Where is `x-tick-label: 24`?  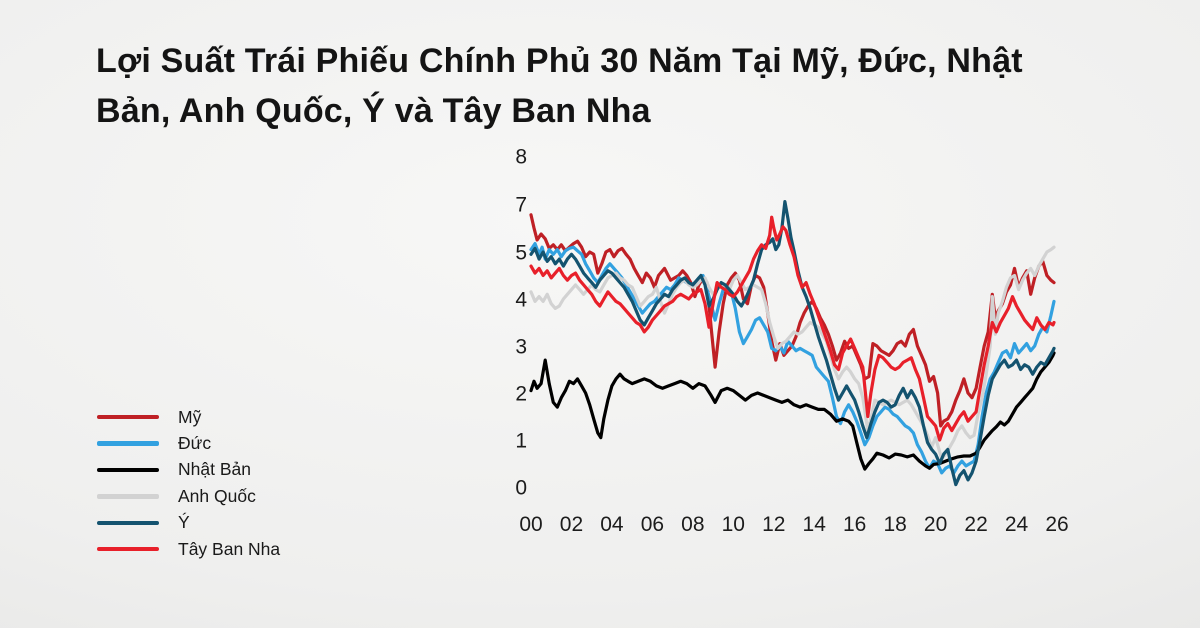
x-tick-label: 24 is located at coordinates (1017, 524).